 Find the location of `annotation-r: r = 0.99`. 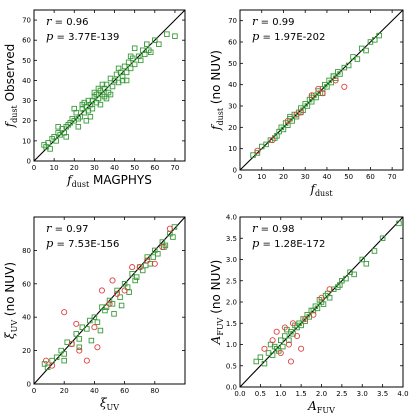

annotation-r: r = 0.99 is located at coordinates (273, 21).